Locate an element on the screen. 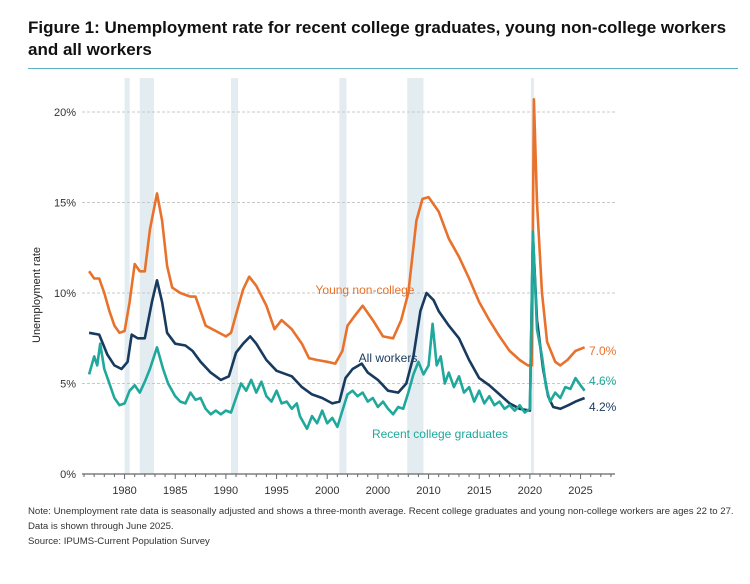 The image size is (750, 584). end-value-label: 4.2% is located at coordinates (603, 407).